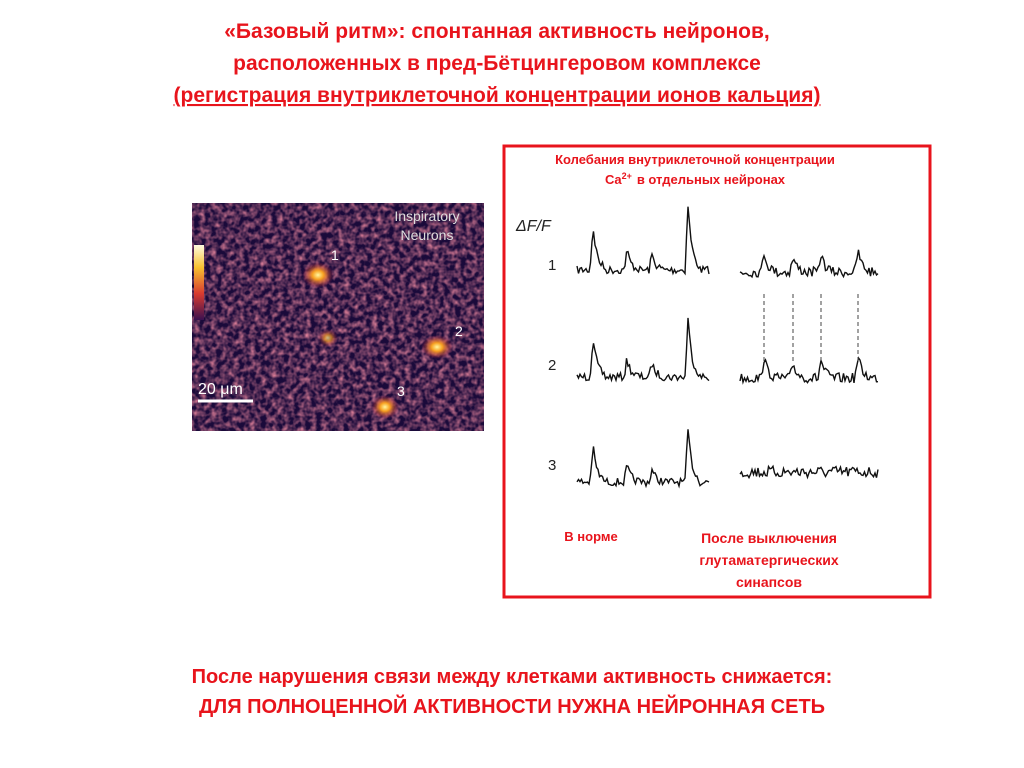 The width and height of the screenshot is (1024, 768). What do you see at coordinates (627, 176) in the screenshot?
I see `panel-title-sup: 2+` at bounding box center [627, 176].